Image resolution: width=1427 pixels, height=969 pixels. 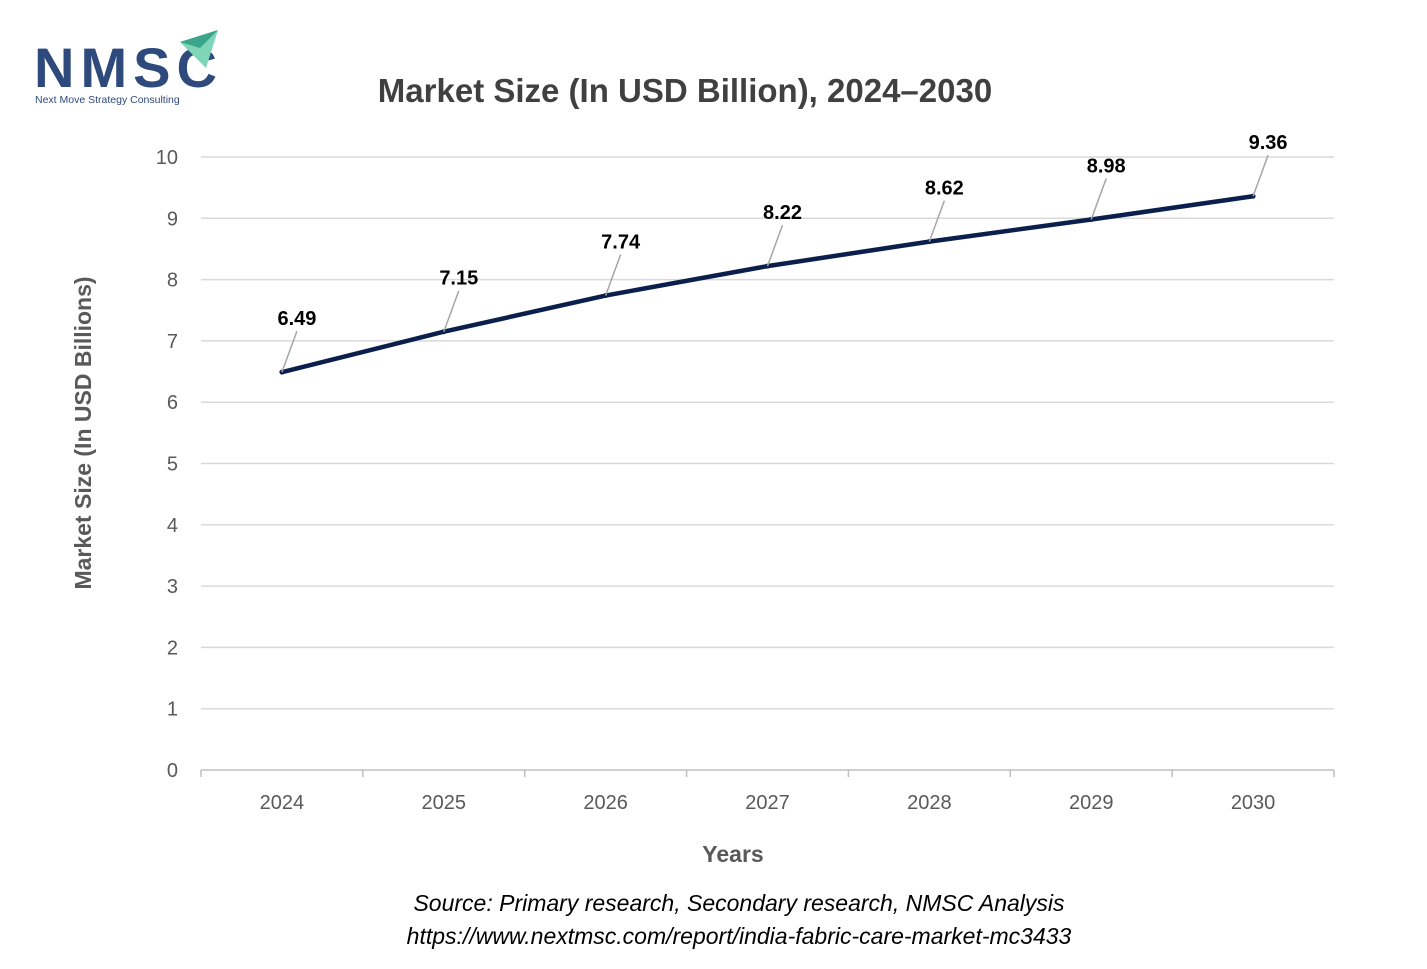 What do you see at coordinates (172, 648) in the screenshot?
I see `y-tick-label: 2` at bounding box center [172, 648].